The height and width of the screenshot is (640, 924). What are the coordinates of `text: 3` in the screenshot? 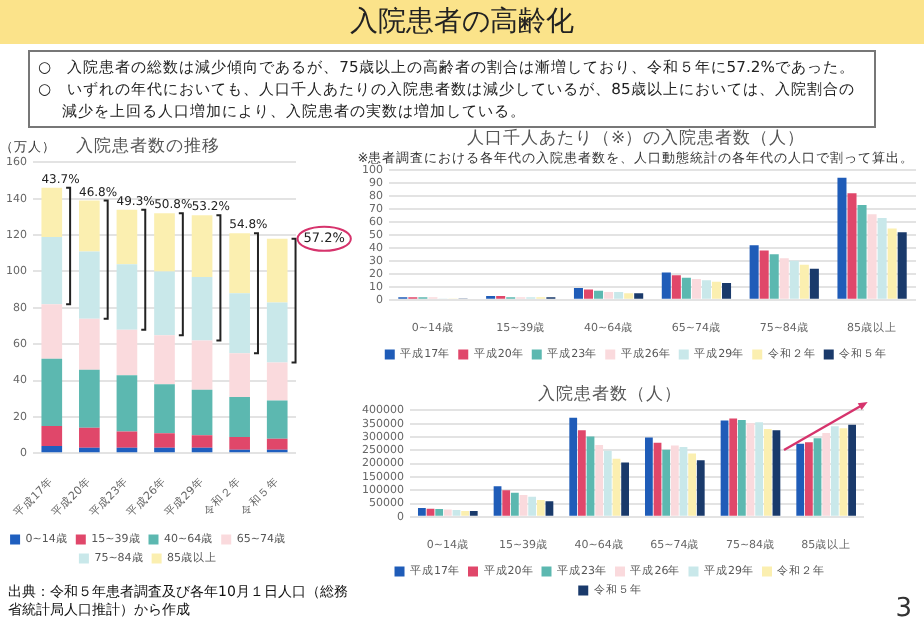 It's located at (903, 609).